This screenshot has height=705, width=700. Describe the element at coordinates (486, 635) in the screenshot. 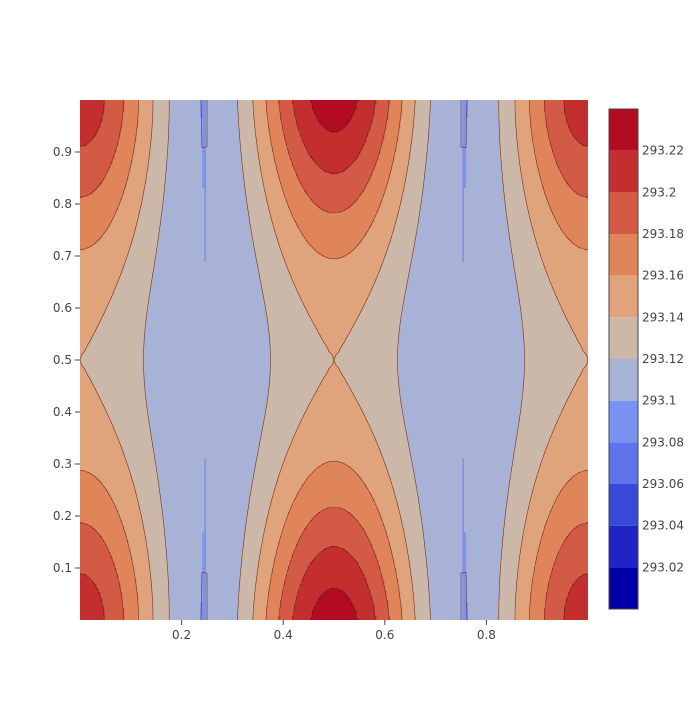

I see `x-tick-label: 0.8` at that location.